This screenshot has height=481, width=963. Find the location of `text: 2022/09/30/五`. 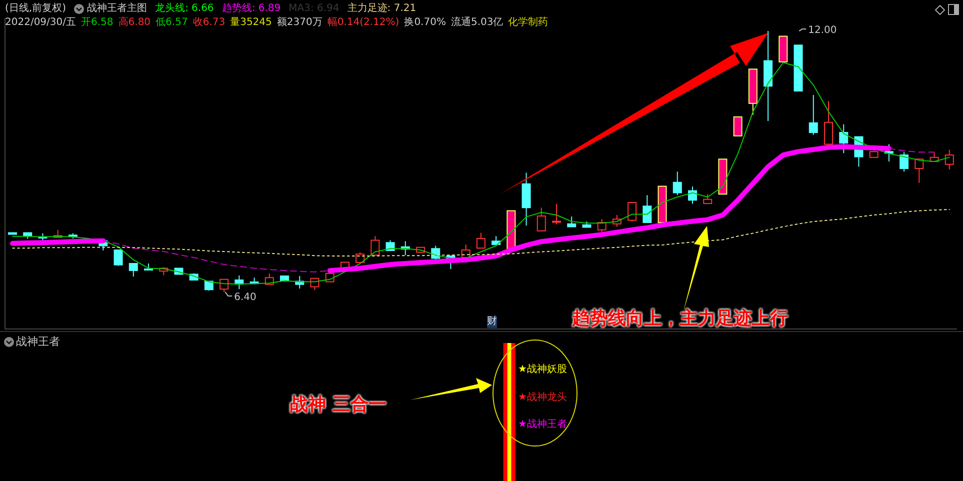

text: 2022/09/30/五 is located at coordinates (40, 23).